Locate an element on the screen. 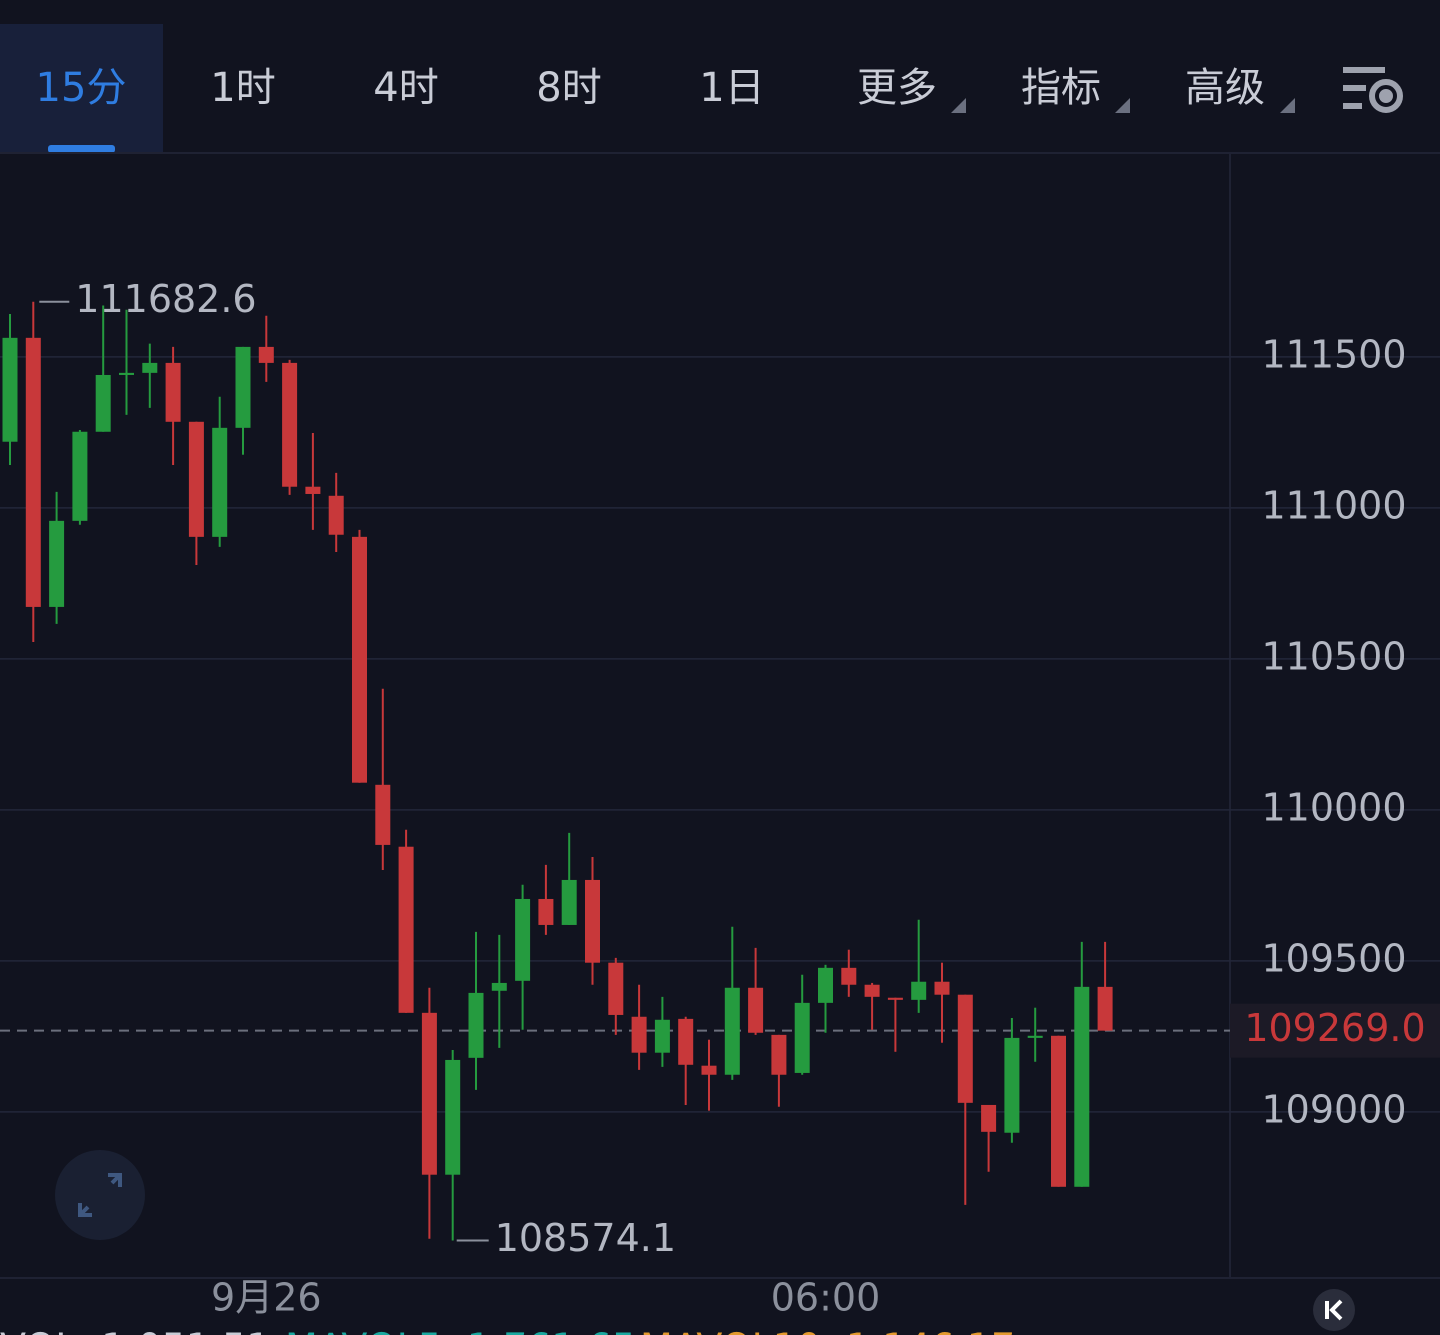  x-tick-label: 06:00 is located at coordinates (826, 1298).